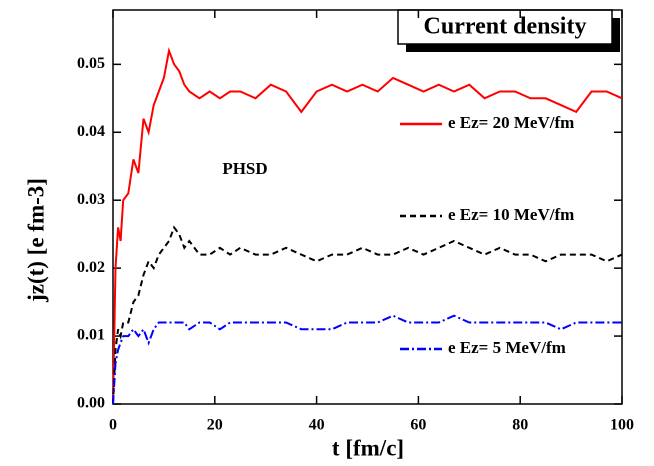  I want to click on x-tick-label: 80, so click(520, 425).